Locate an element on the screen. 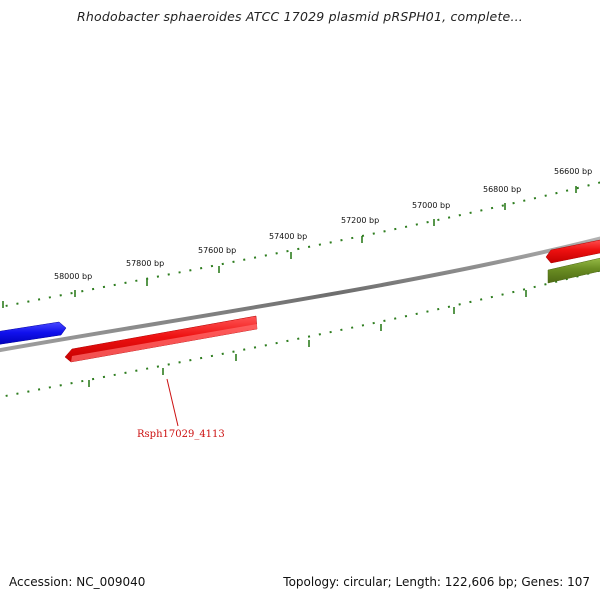  ruler-label-56600: 56600 bp is located at coordinates (573, 171).